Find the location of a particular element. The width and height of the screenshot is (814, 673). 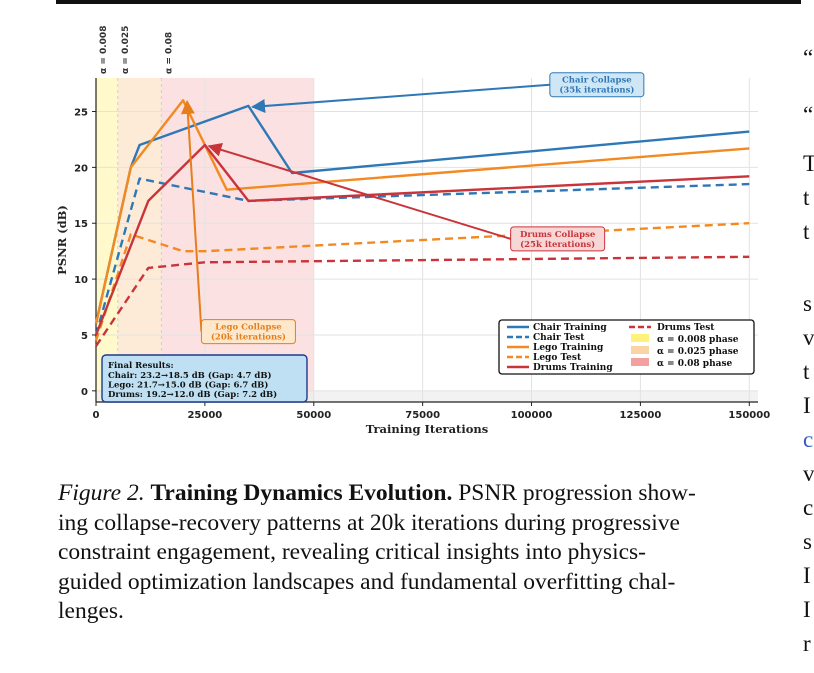

x-tick-label: 125000 is located at coordinates (641, 415).